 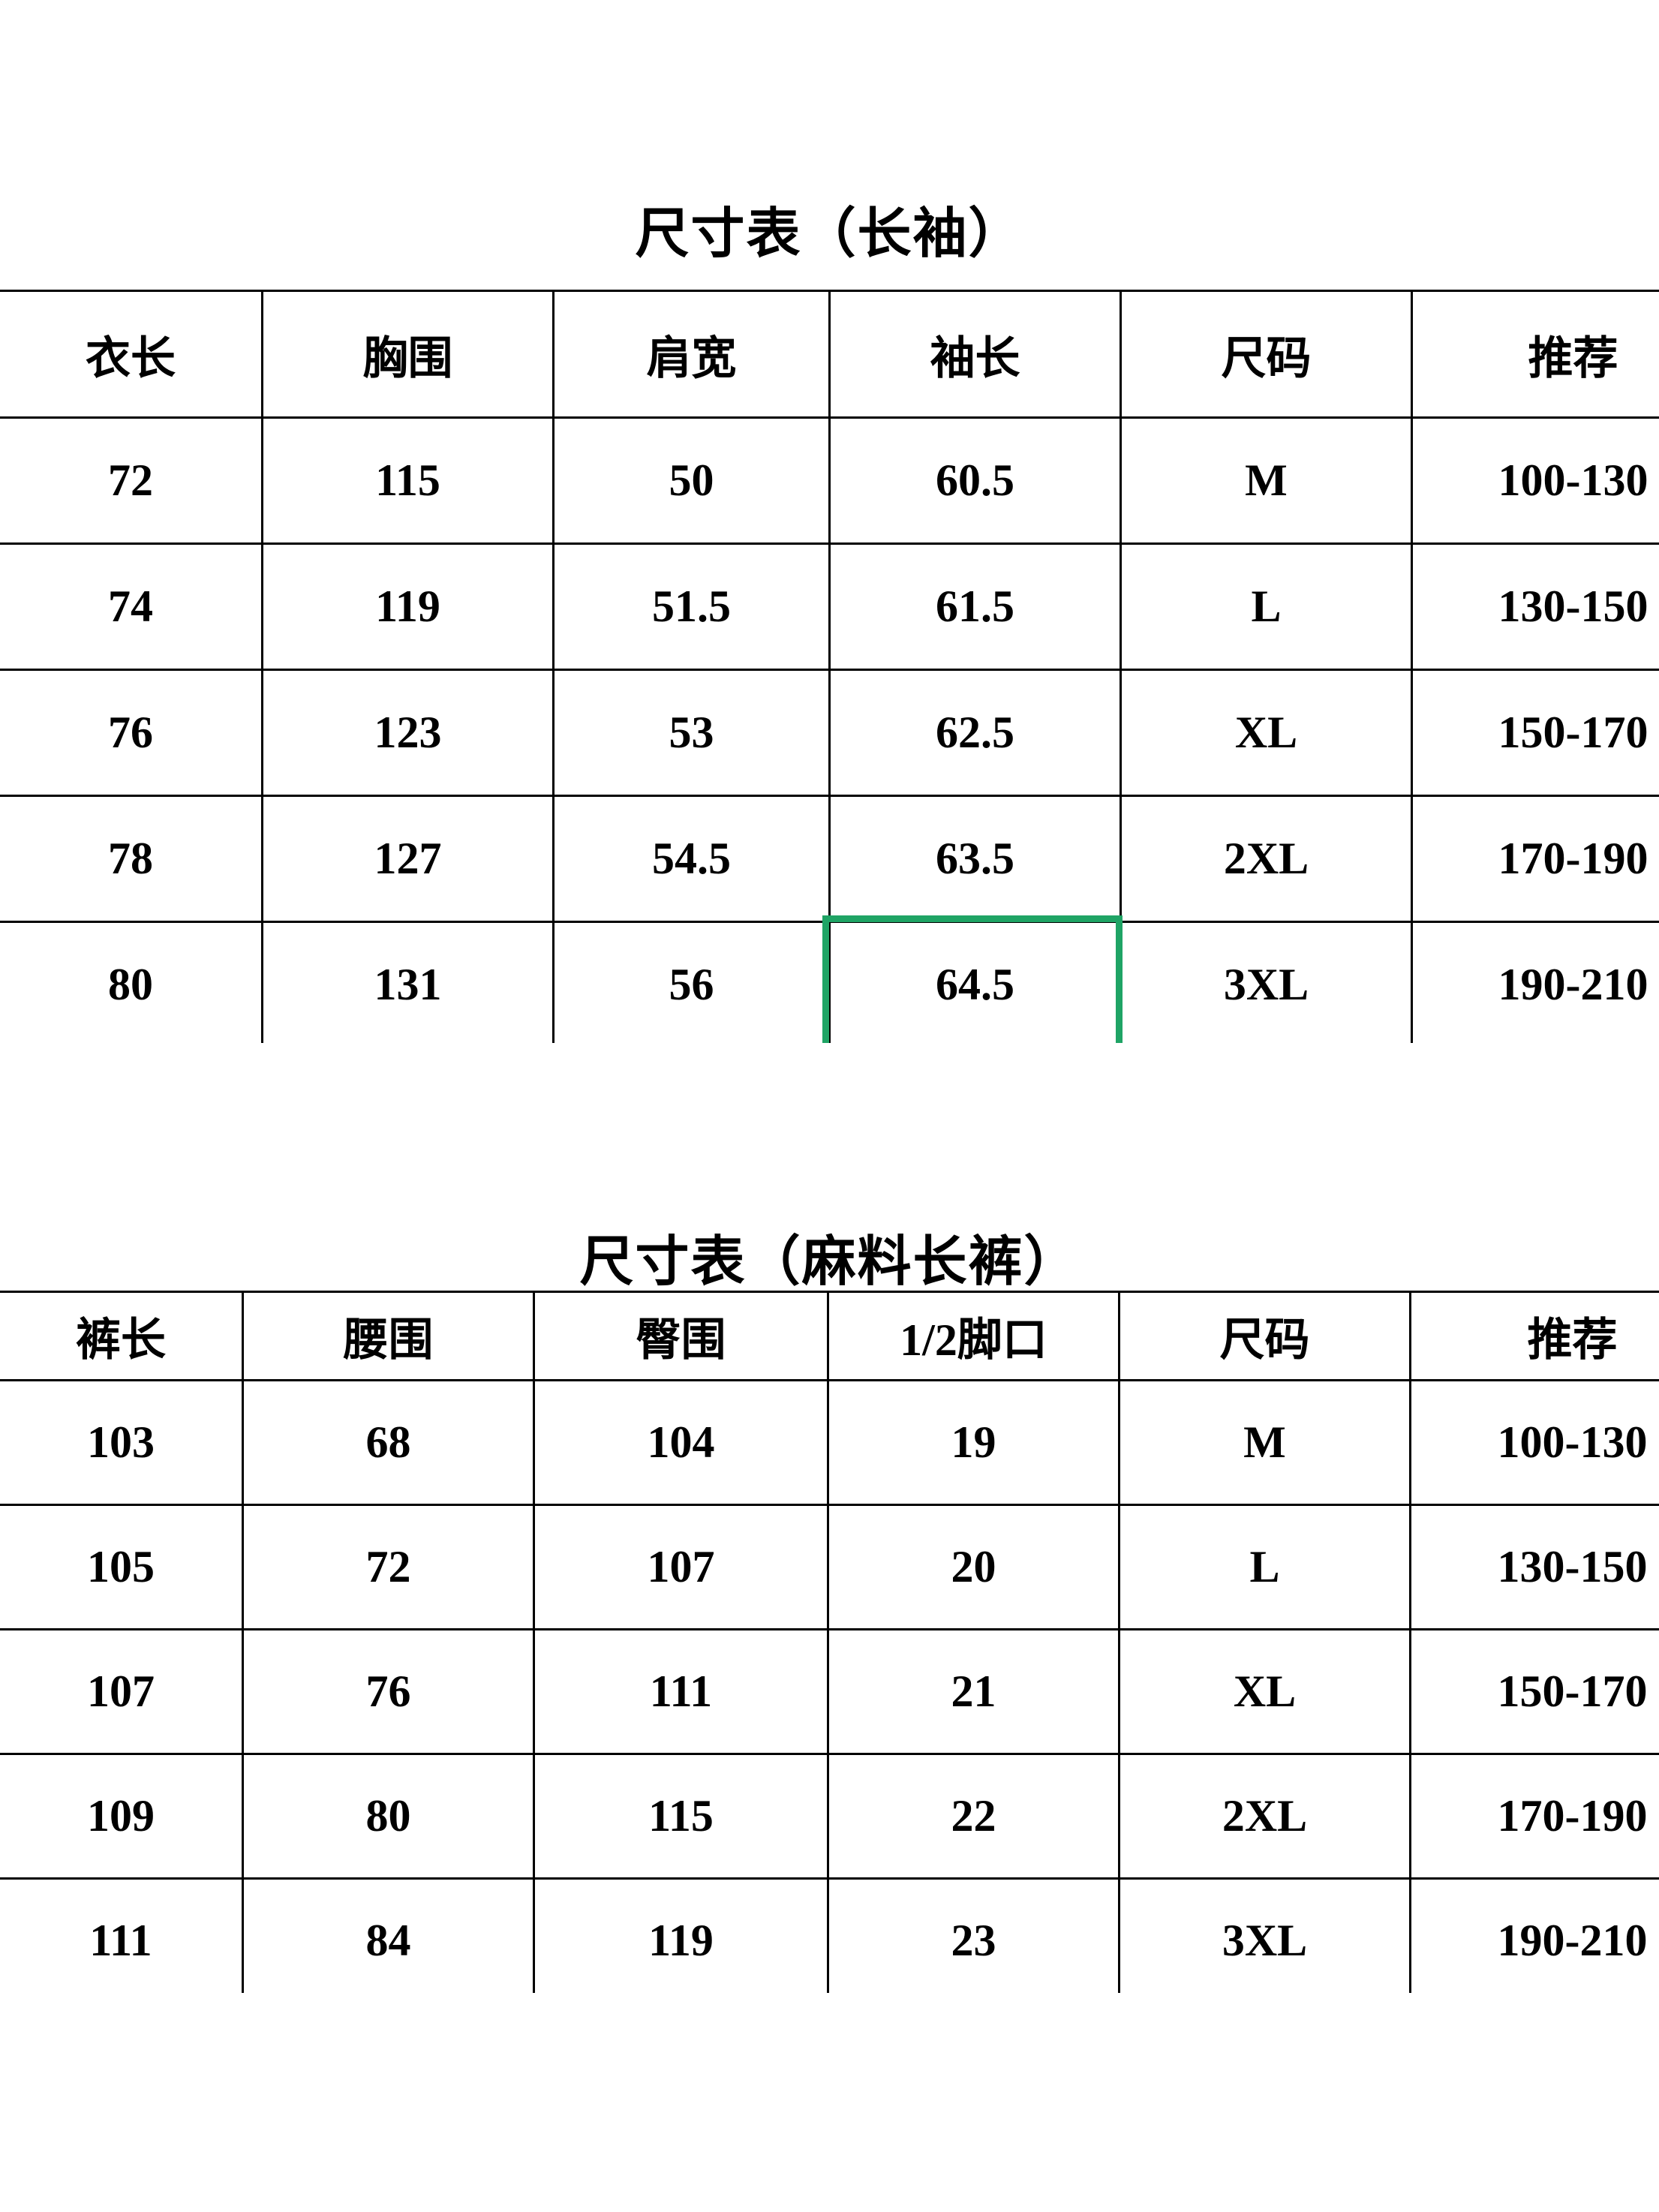 What do you see at coordinates (388, 1442) in the screenshot?
I see `cell: 68` at bounding box center [388, 1442].